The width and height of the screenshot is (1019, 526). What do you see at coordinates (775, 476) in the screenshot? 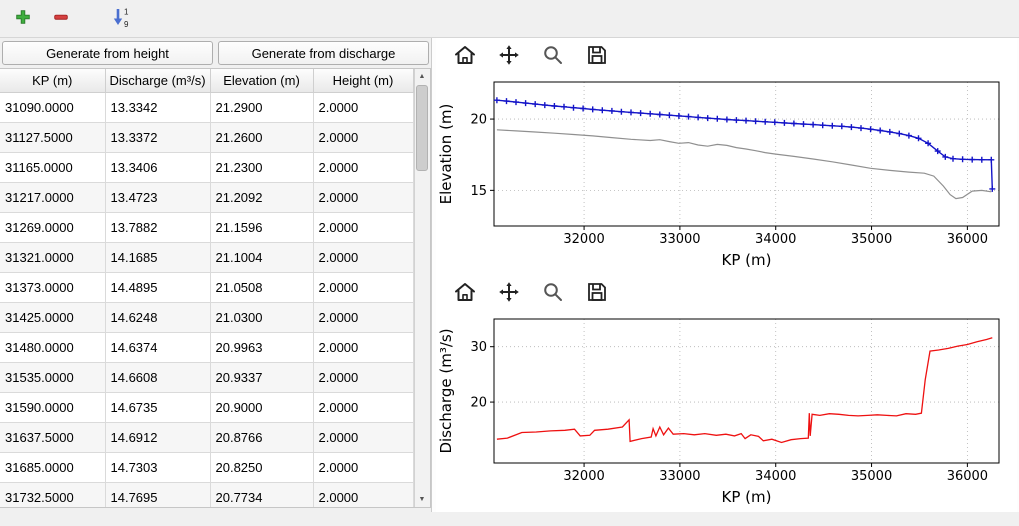
I see `x-tick-label: 34000` at bounding box center [775, 476].